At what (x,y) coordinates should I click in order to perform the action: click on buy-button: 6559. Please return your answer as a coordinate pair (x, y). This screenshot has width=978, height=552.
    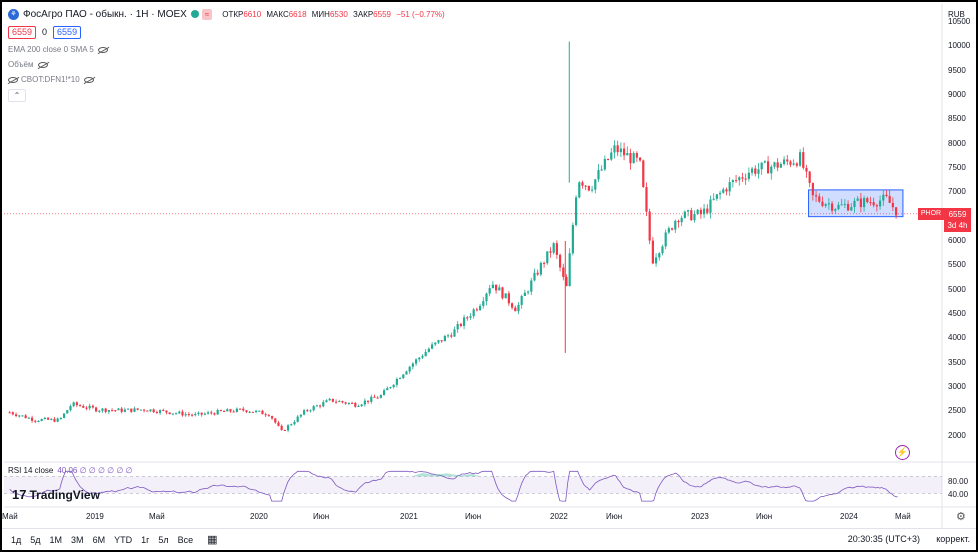
    Looking at the image, I should click on (67, 32).